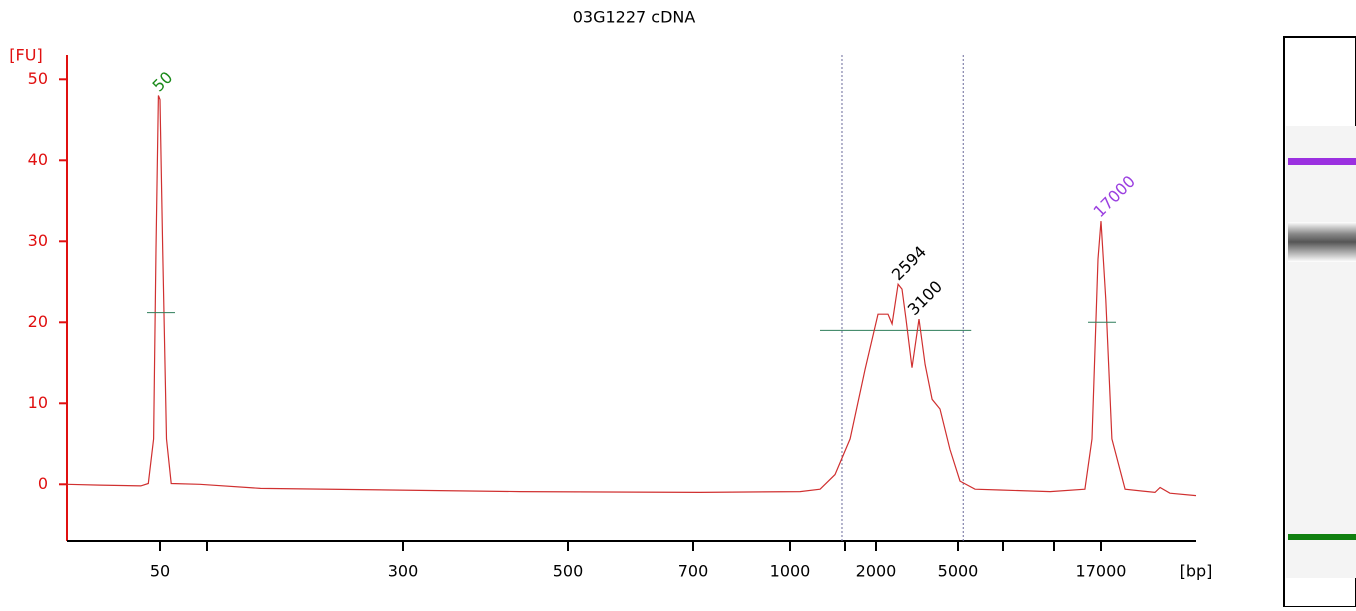 Image resolution: width=1356 pixels, height=611 pixels. I want to click on y-tick-label: 40, so click(38, 159).